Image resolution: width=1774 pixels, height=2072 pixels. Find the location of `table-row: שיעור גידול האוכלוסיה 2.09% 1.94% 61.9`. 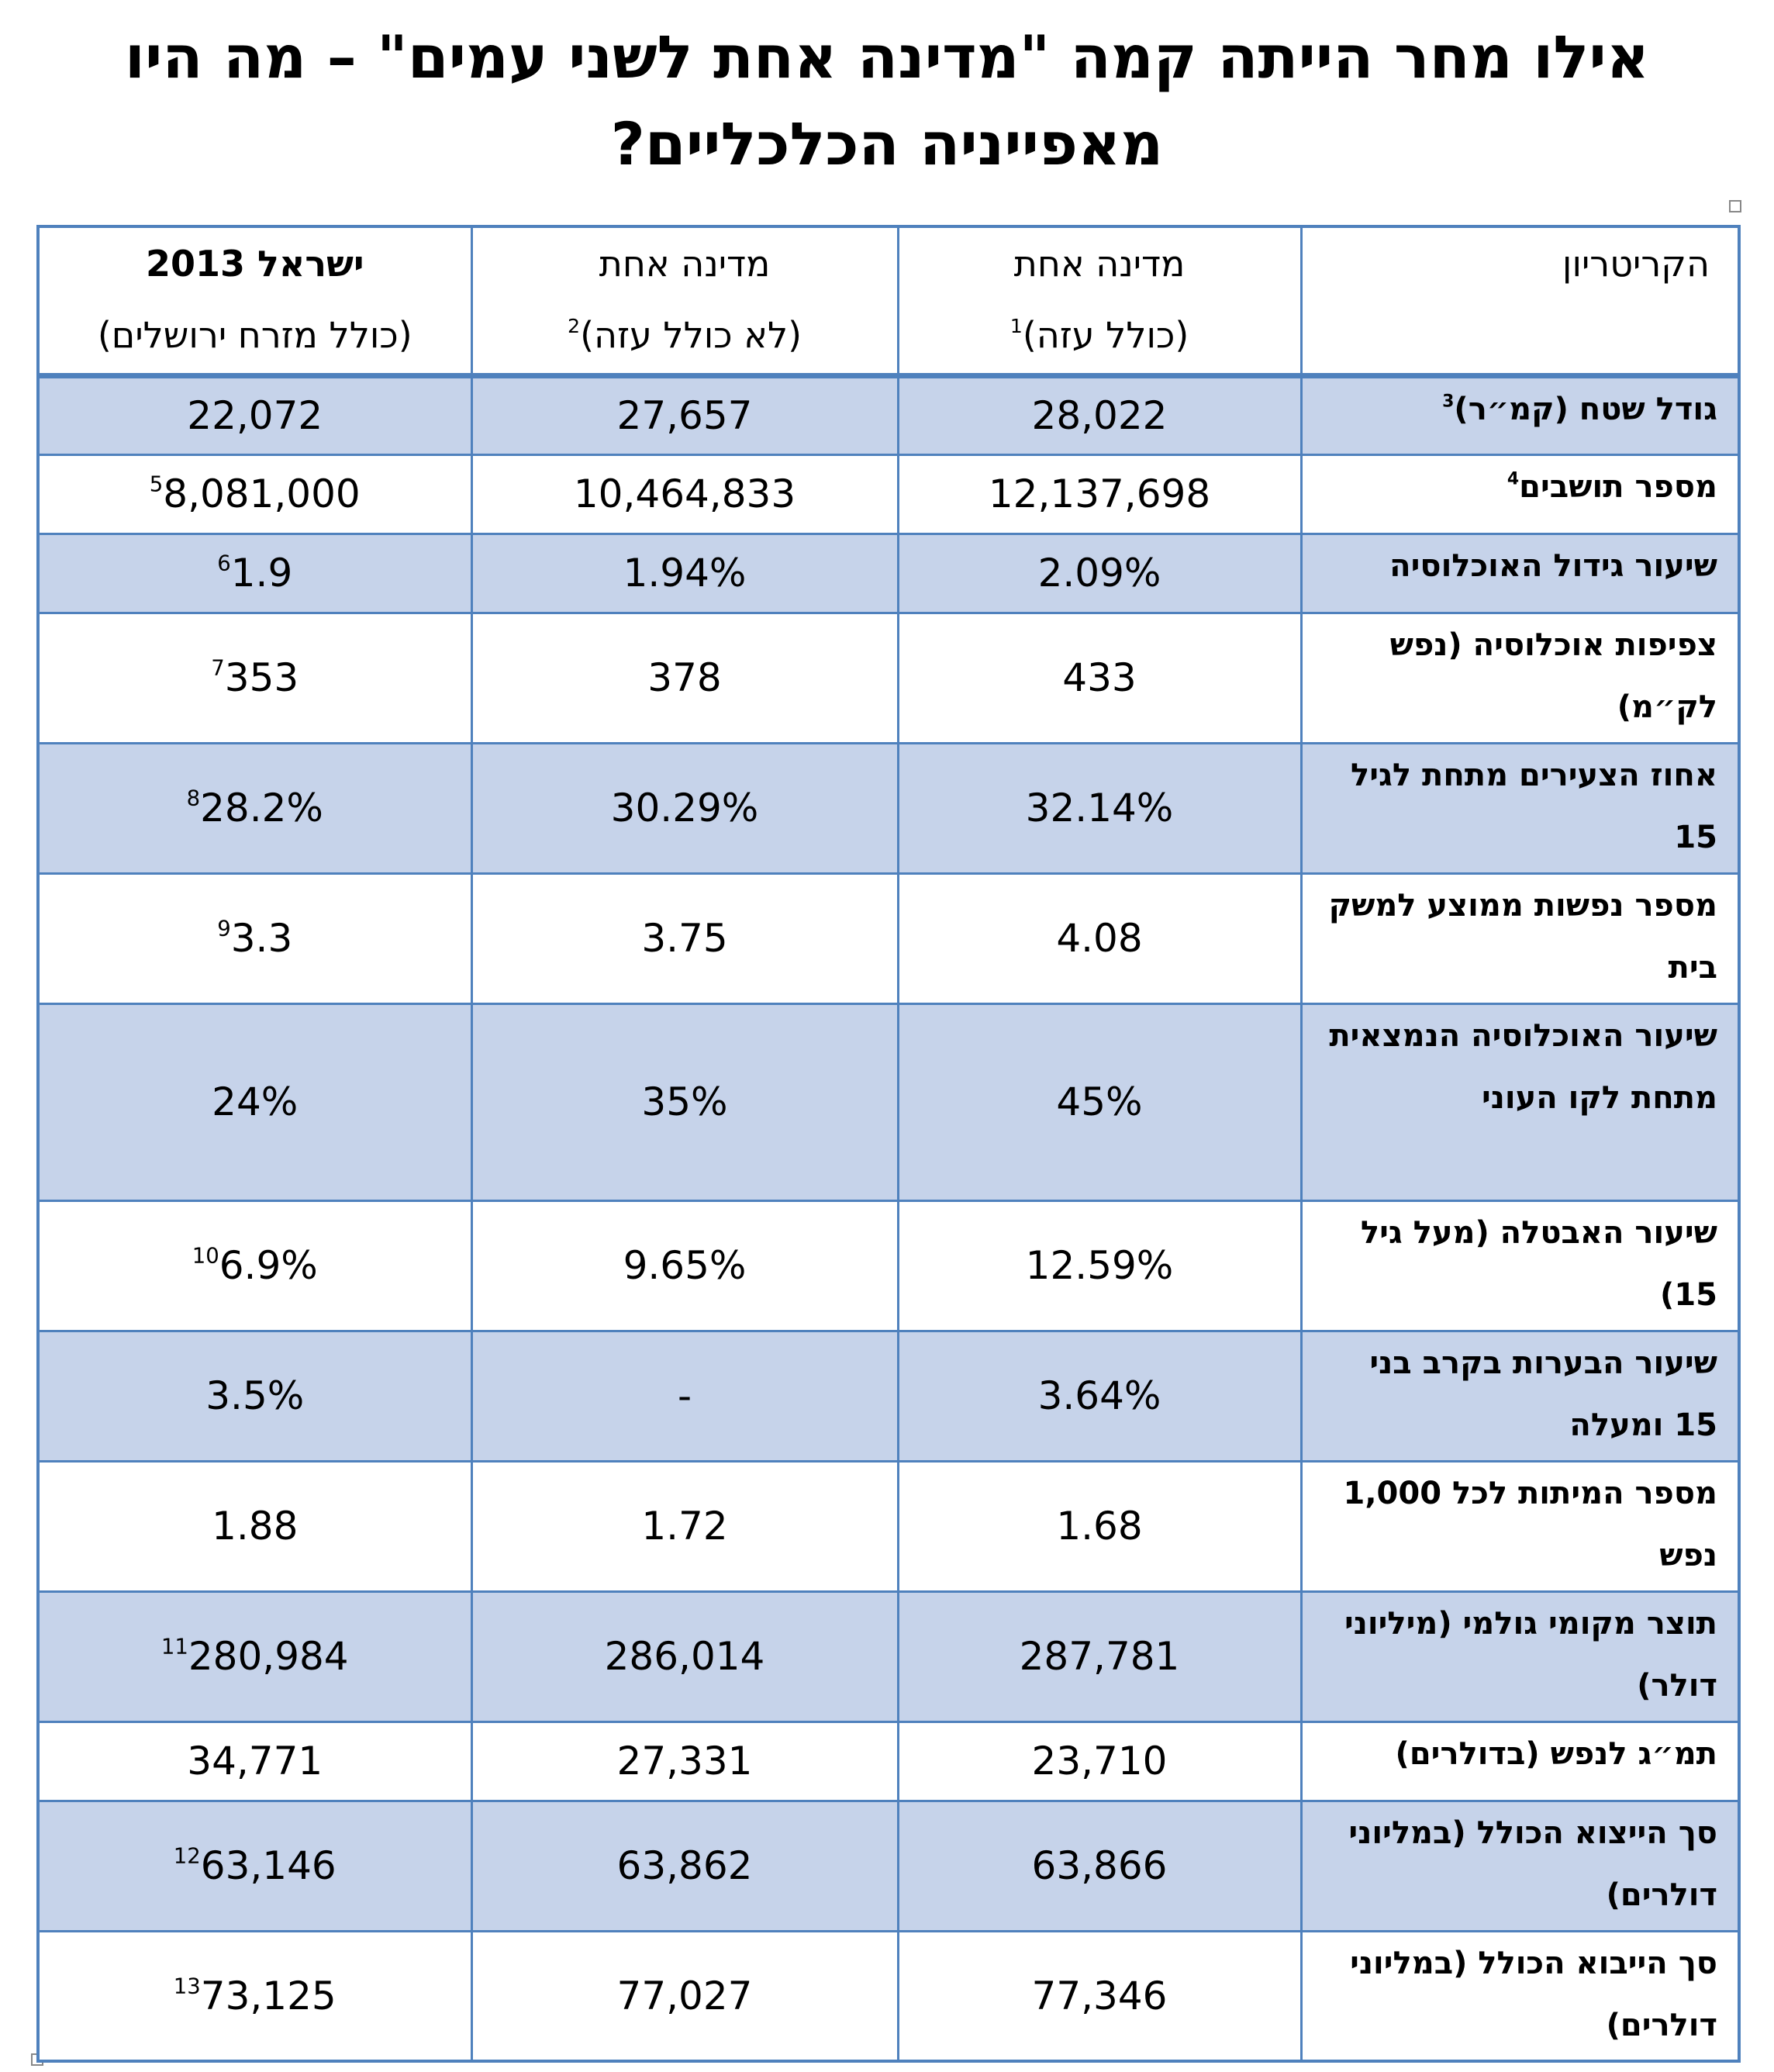

table-row: שיעור גידול האוכלוסיה 2.09% 1.94% 61.9 is located at coordinates (888, 574).